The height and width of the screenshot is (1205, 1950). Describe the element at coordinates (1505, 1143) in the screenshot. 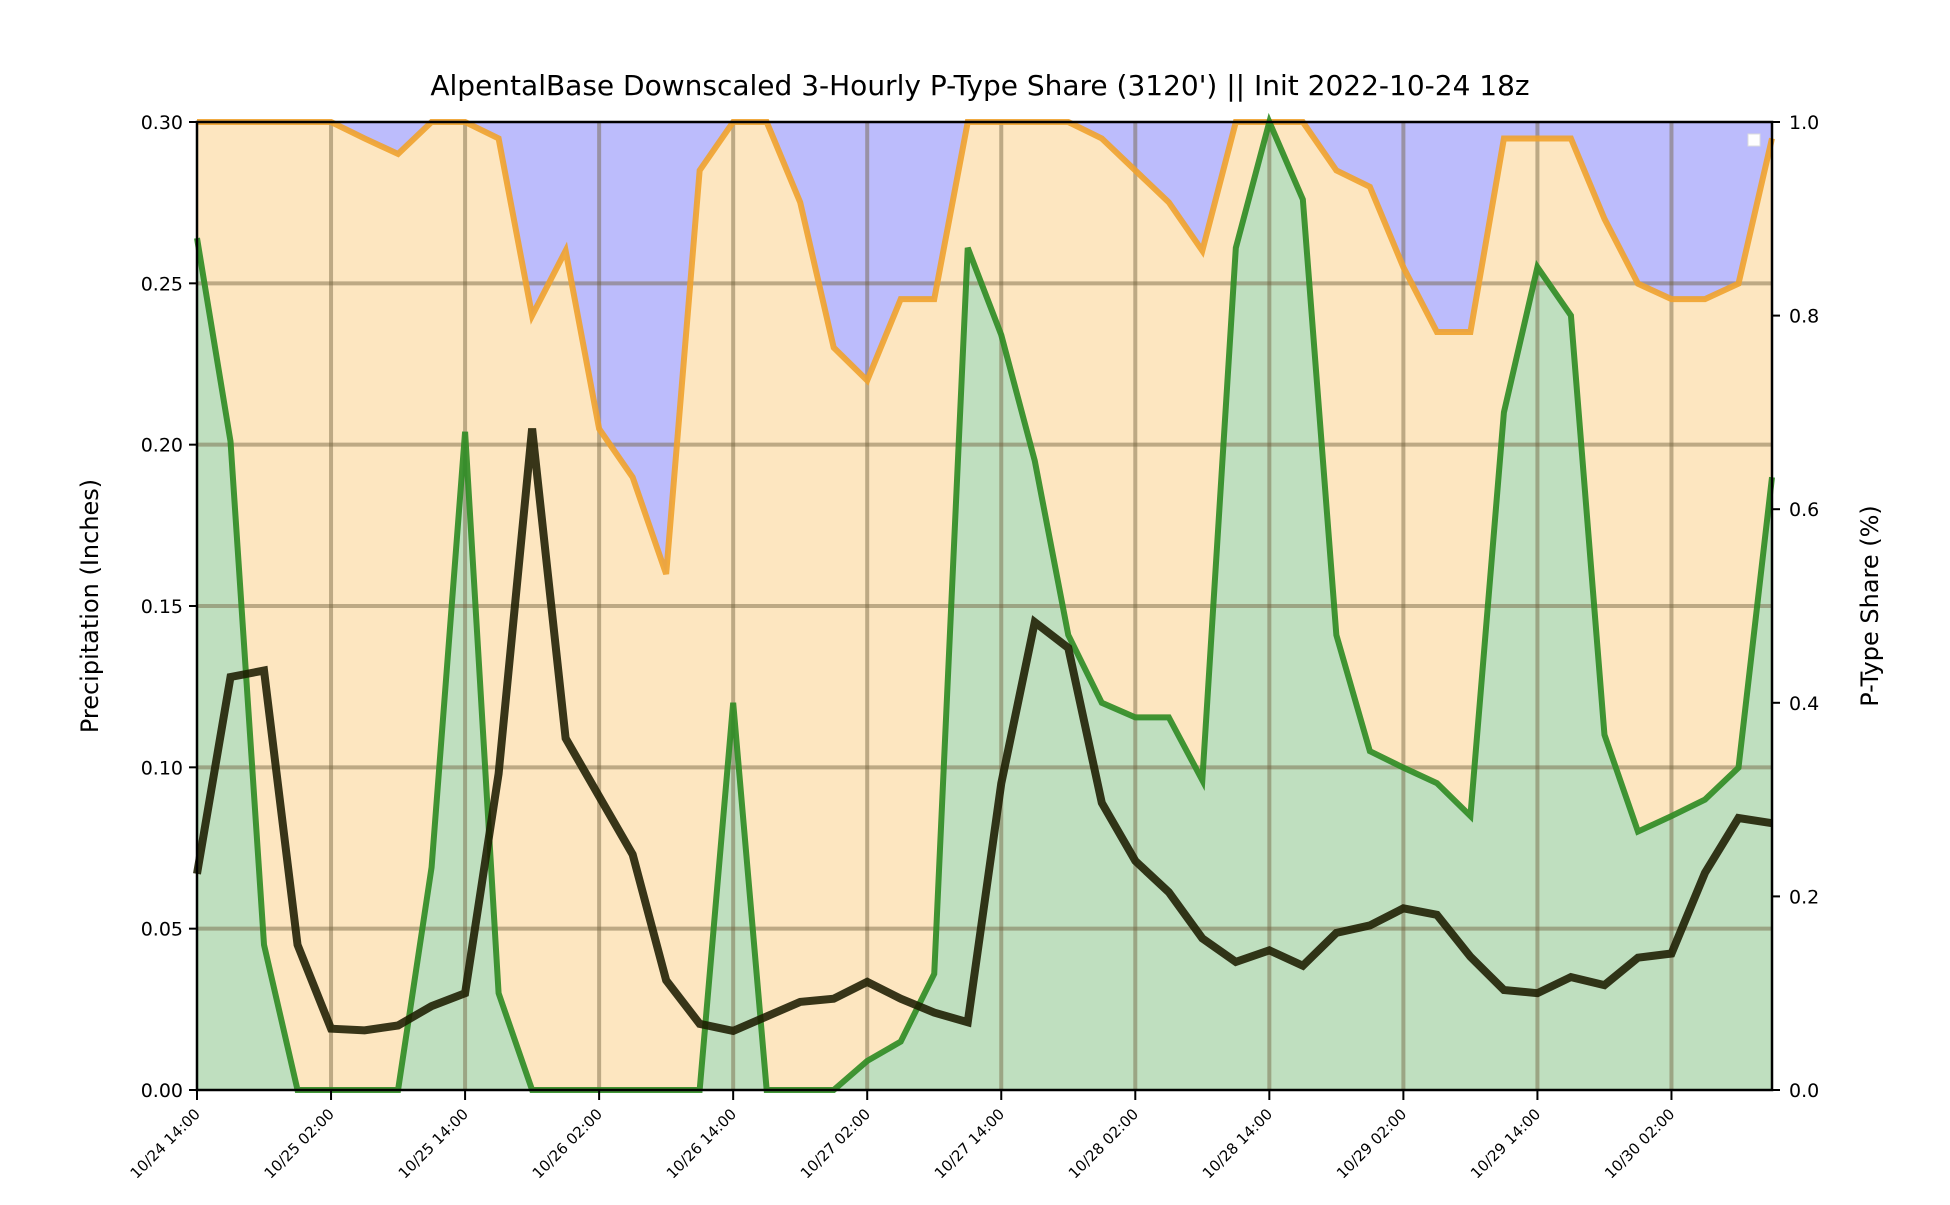

I see `x-tick-label: 10/29 14:00` at that location.